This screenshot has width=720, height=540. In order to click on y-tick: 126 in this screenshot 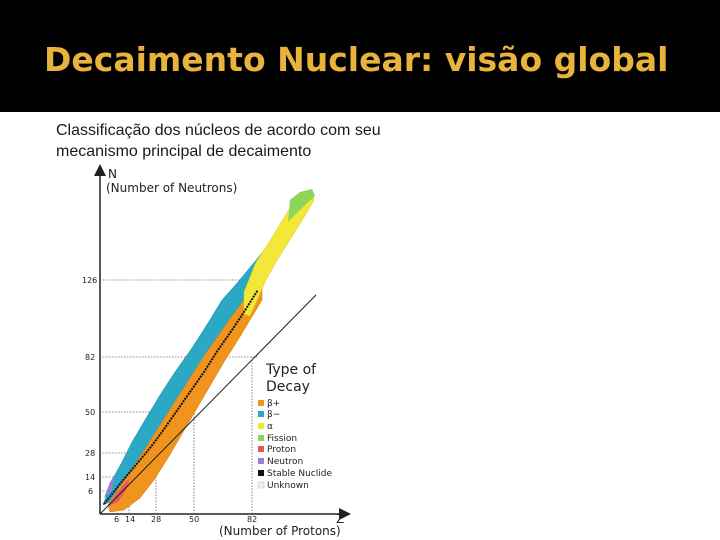, I will do `click(89, 280)`.